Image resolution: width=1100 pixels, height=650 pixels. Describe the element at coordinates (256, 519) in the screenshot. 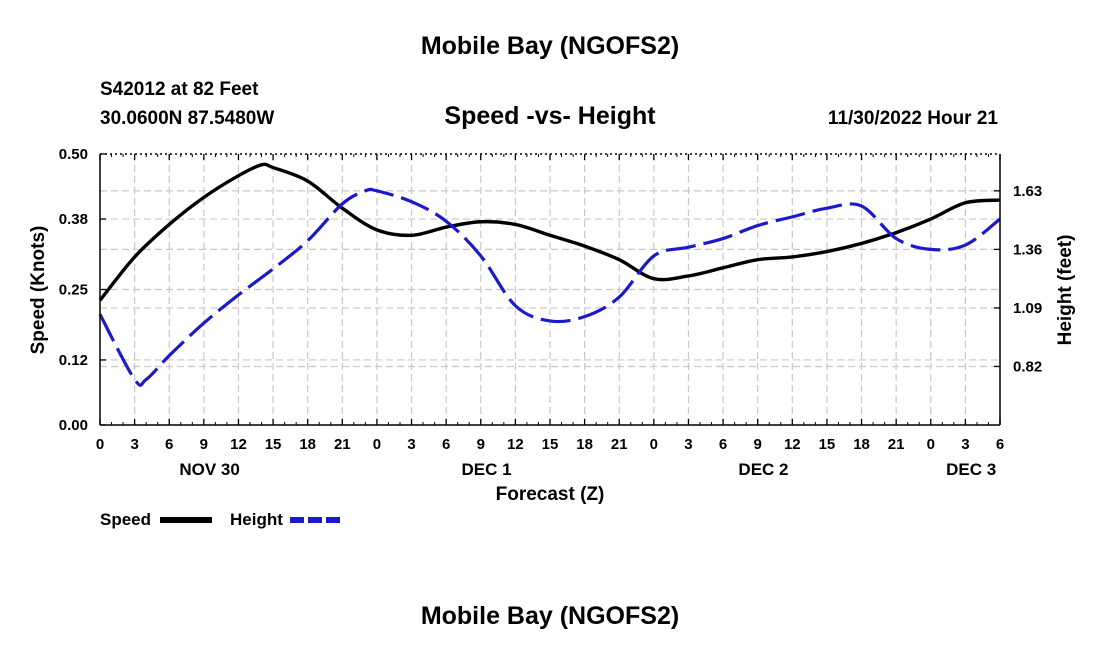

I see `legend-height-label: Height` at that location.